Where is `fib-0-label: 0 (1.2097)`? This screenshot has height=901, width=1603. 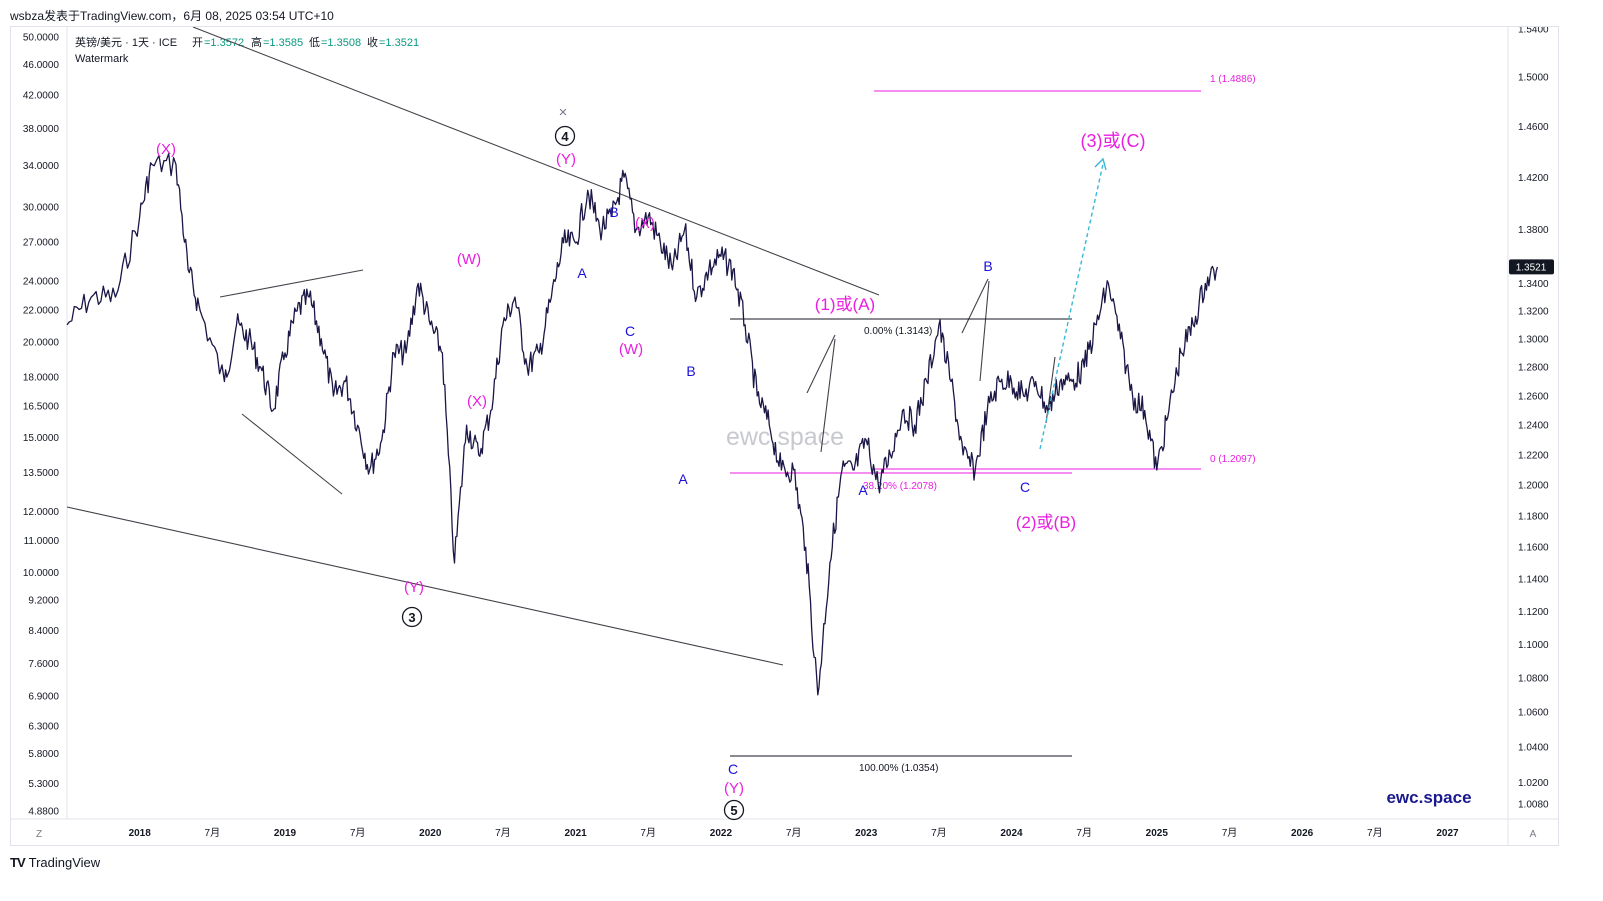 fib-0-label: 0 (1.2097) is located at coordinates (1233, 459).